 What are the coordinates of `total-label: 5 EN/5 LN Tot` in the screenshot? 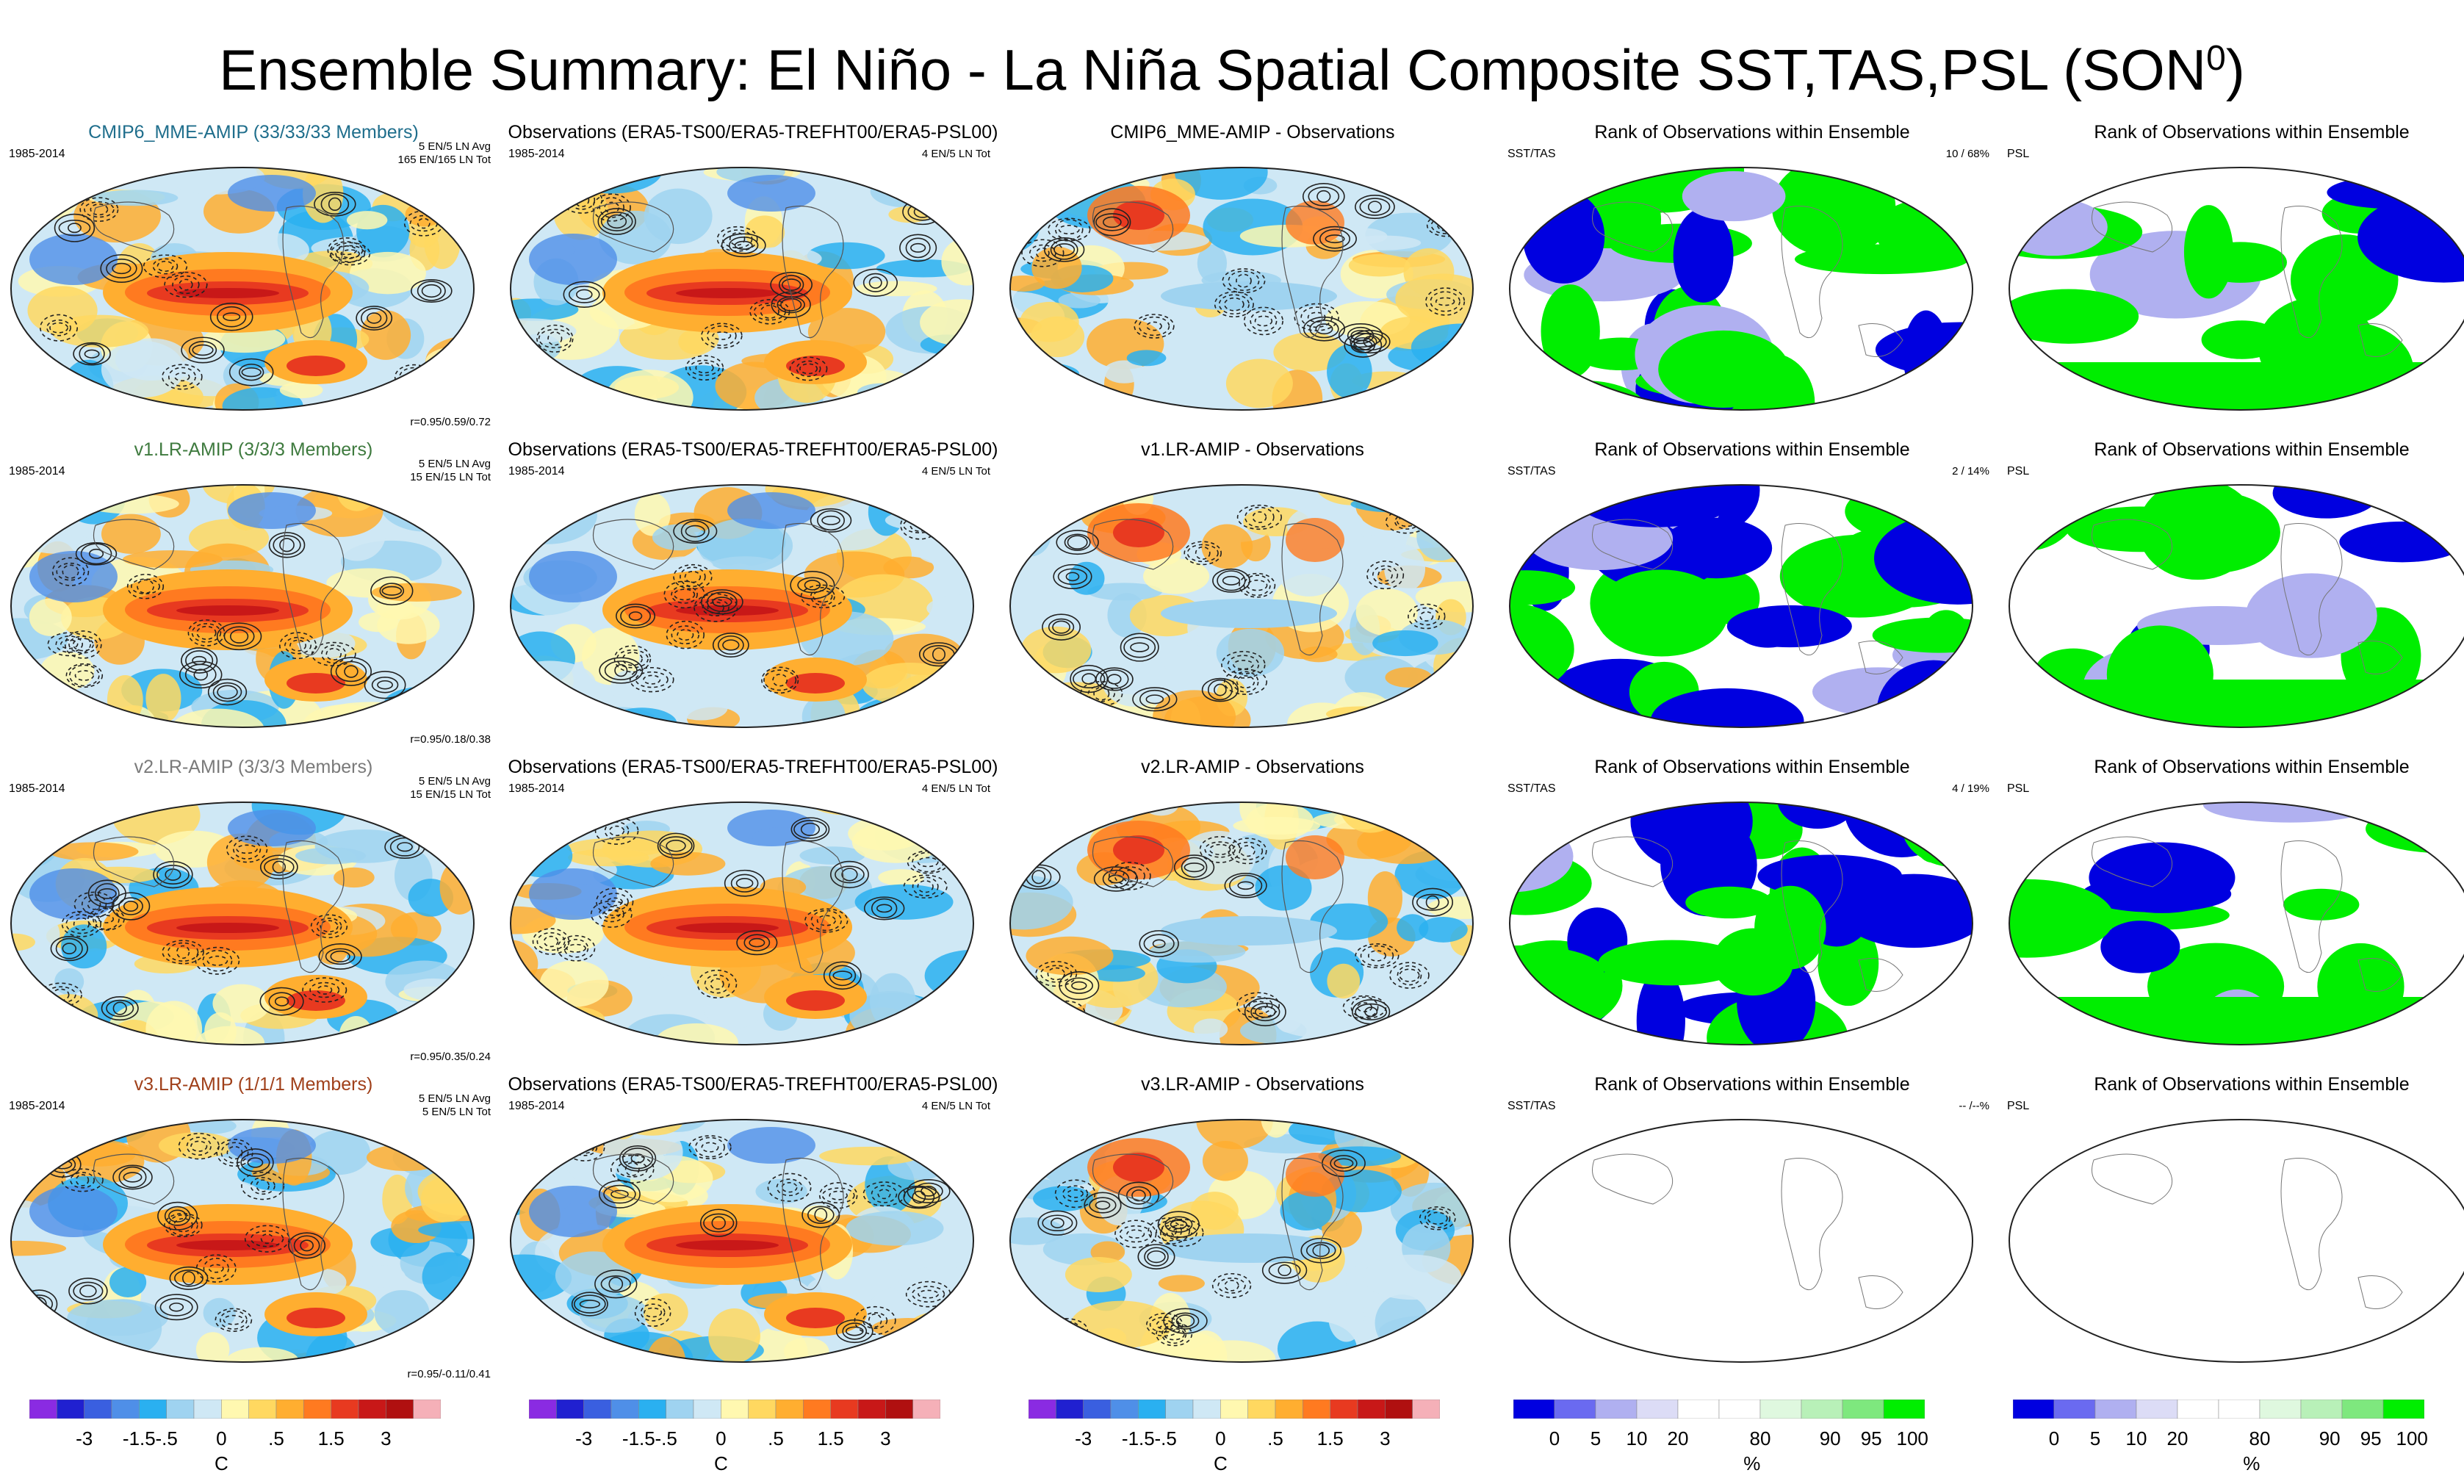 It's located at (456, 1112).